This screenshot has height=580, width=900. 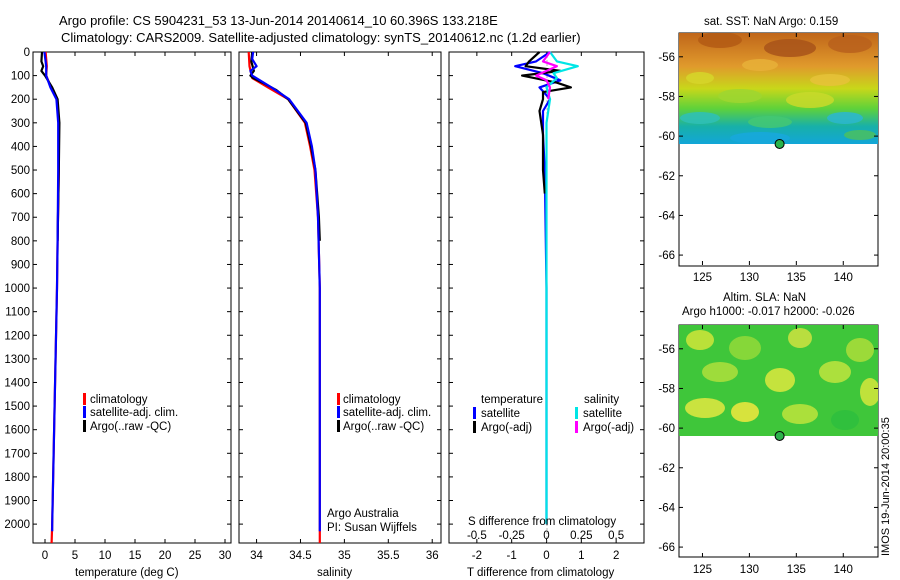 I want to click on depth-tick-label: 500, so click(x=20, y=171).